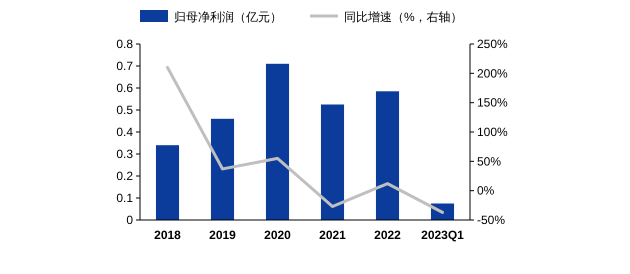  Describe the element at coordinates (388, 235) in the screenshot. I see `x-tick-label: 2022` at that location.